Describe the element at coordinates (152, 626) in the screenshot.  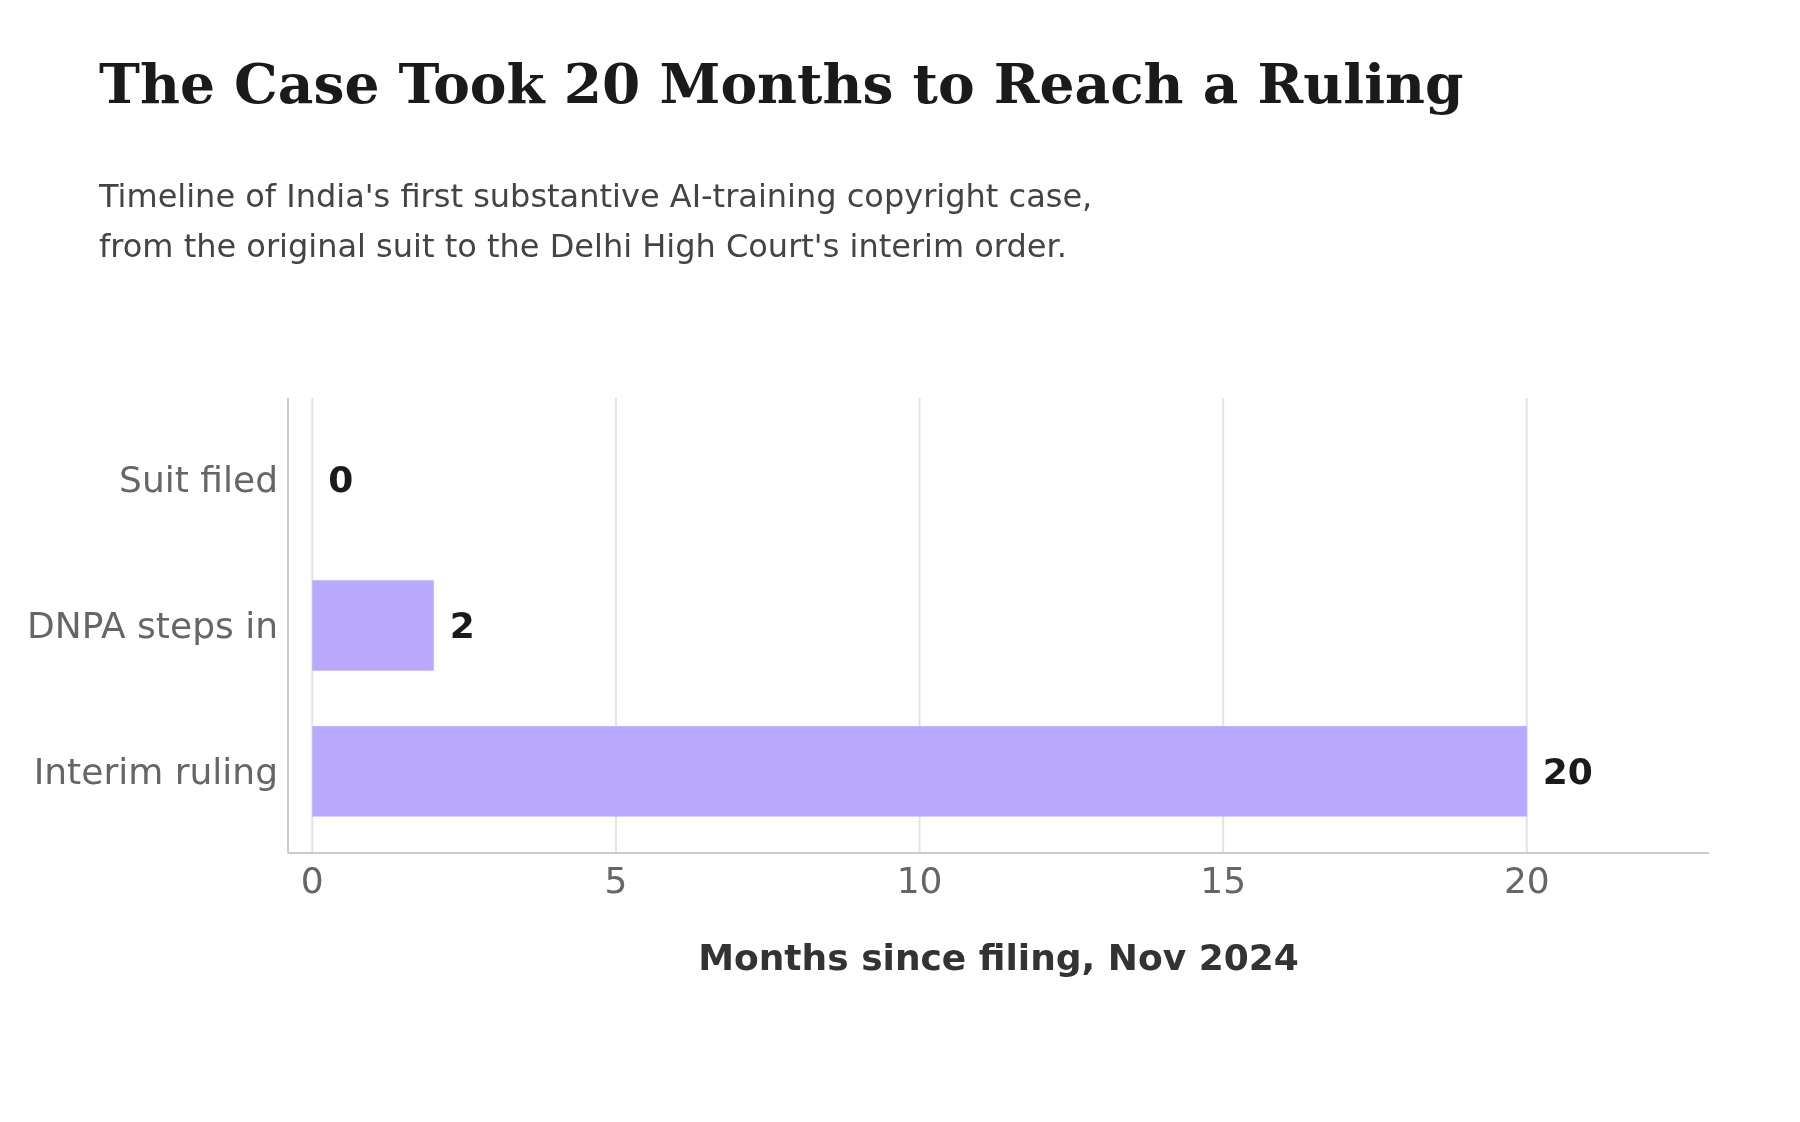
I see `y-tick-label: DNPA steps in` at that location.